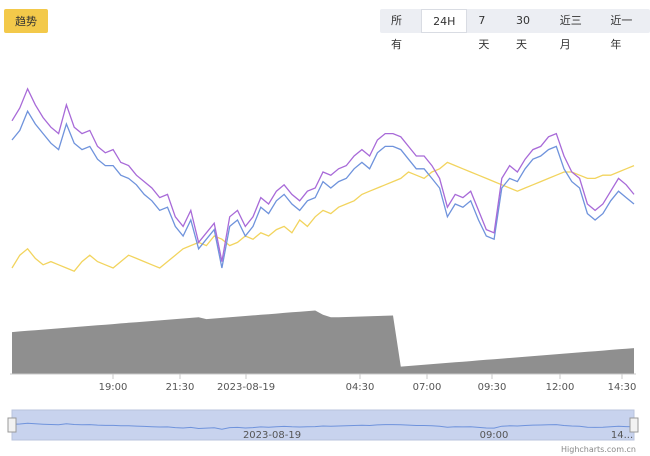 The image size is (650, 456). I want to click on range-tab-1y: 近一年, so click(621, 32).